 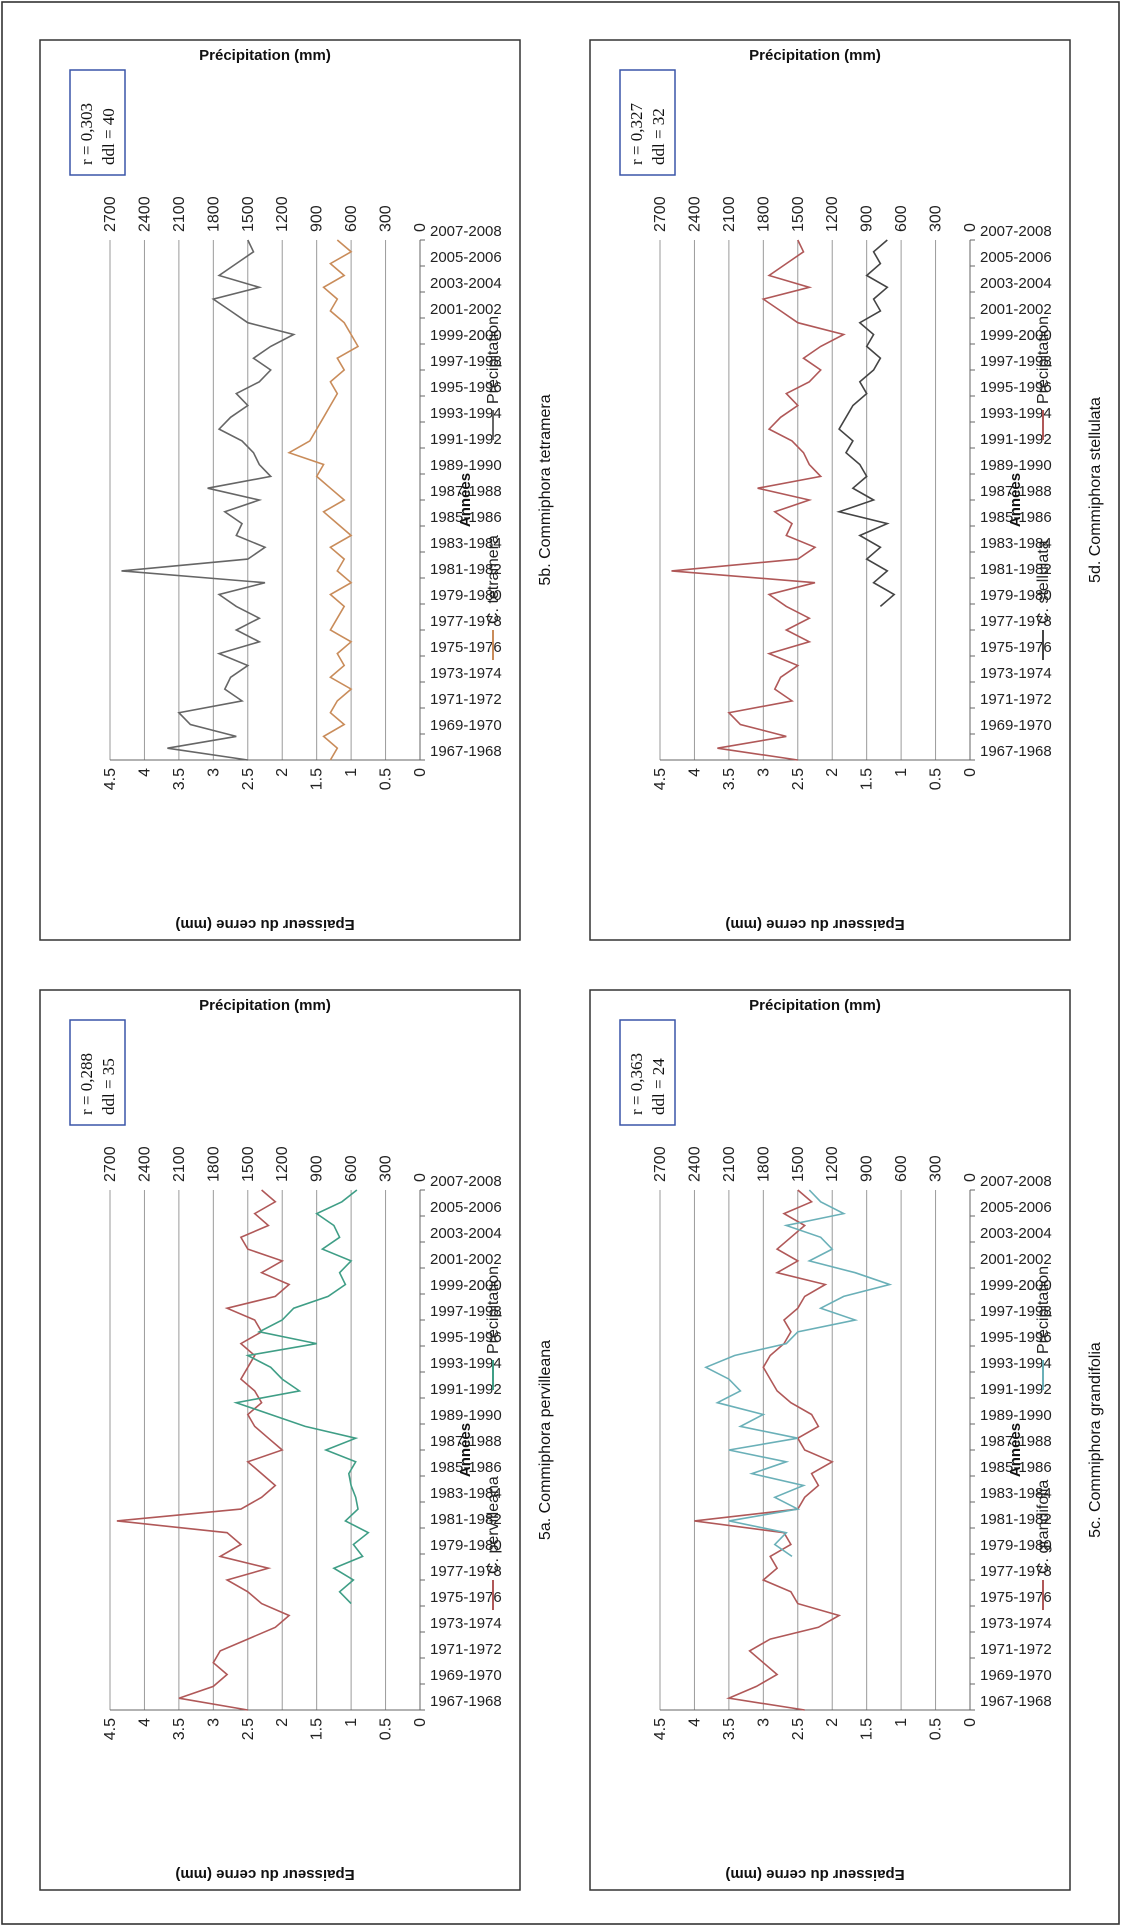 What do you see at coordinates (493, 579) in the screenshot?
I see `legend-label: C. tetramera` at bounding box center [493, 579].